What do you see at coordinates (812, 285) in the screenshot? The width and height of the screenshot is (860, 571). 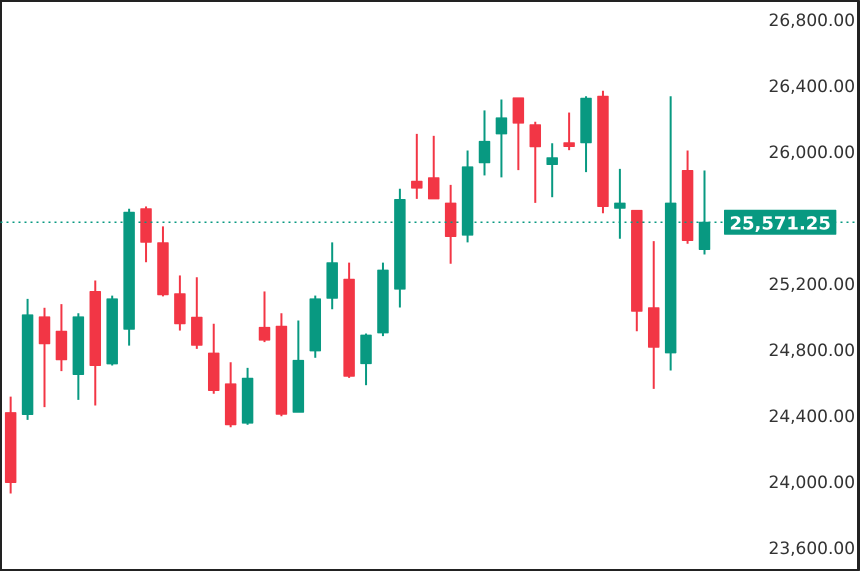 I see `y-tick-label: 25,200.00` at bounding box center [812, 285].